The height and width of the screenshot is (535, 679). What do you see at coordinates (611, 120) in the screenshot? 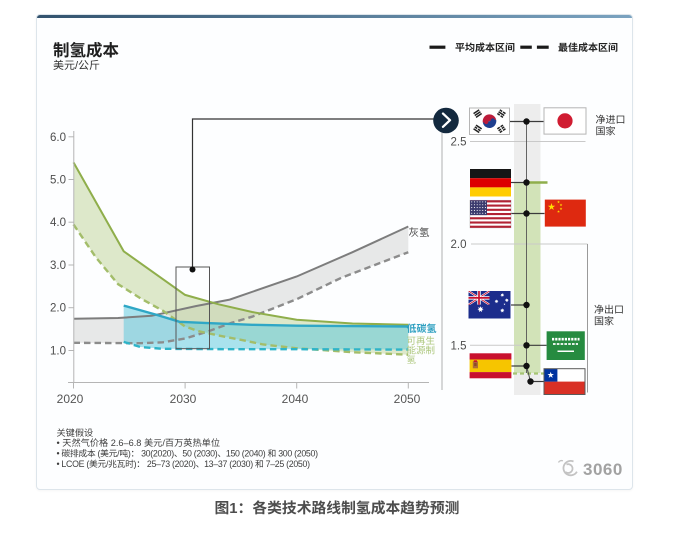
I see `svg-text: 净进口` at bounding box center [611, 120].